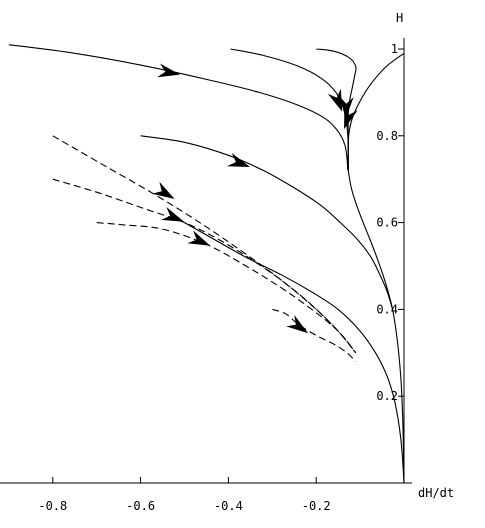  I want to click on x-tick-label: -0.6, so click(140, 506).